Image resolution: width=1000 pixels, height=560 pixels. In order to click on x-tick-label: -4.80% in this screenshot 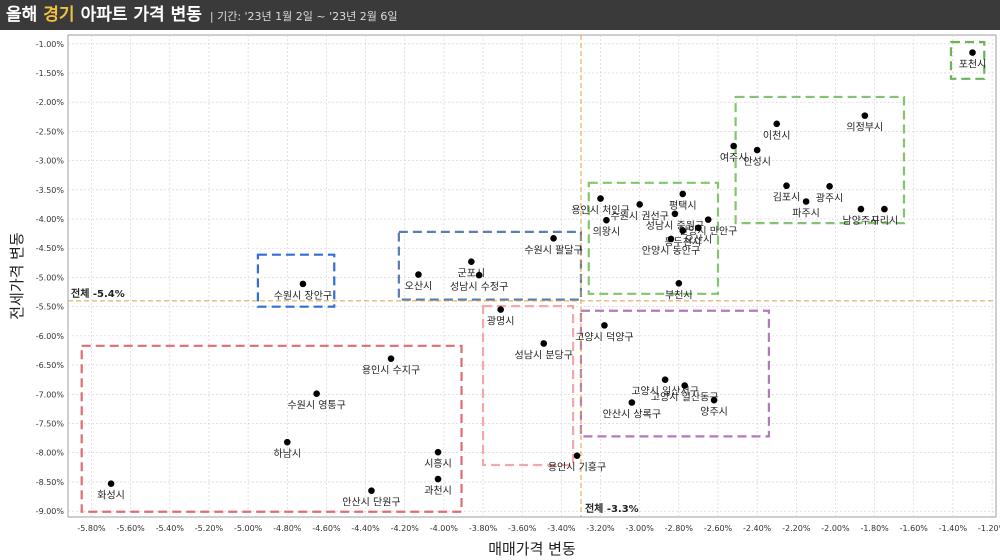, I will do `click(287, 528)`.